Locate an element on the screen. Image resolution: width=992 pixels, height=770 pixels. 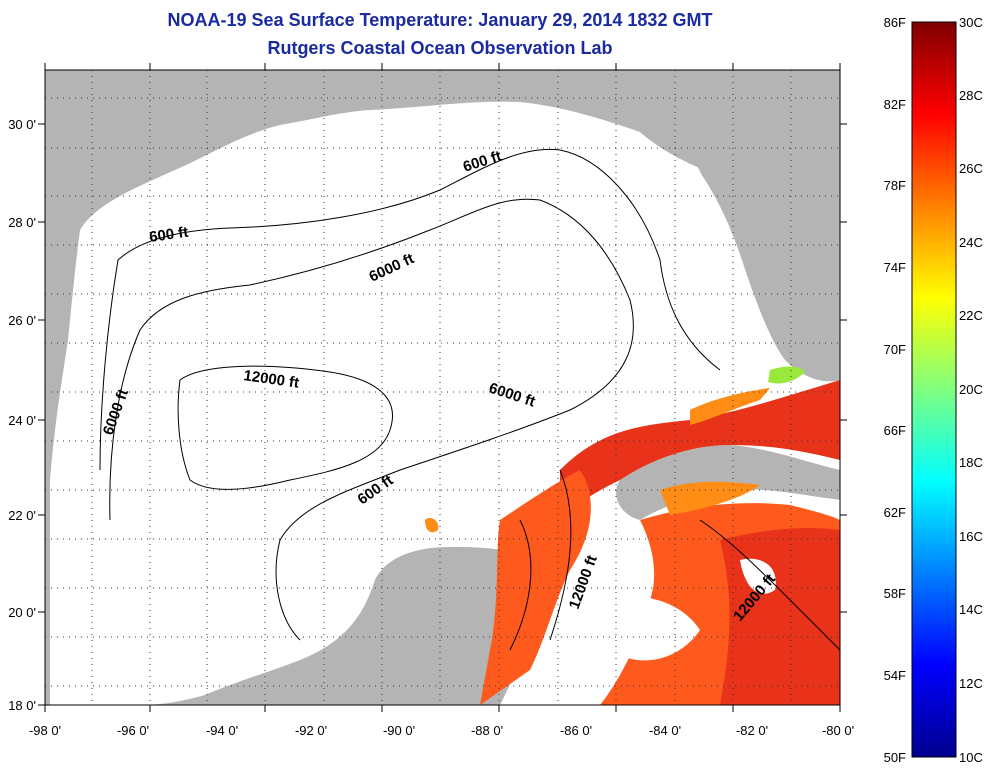
colorbar-f-label: 82F is located at coordinates (895, 104).